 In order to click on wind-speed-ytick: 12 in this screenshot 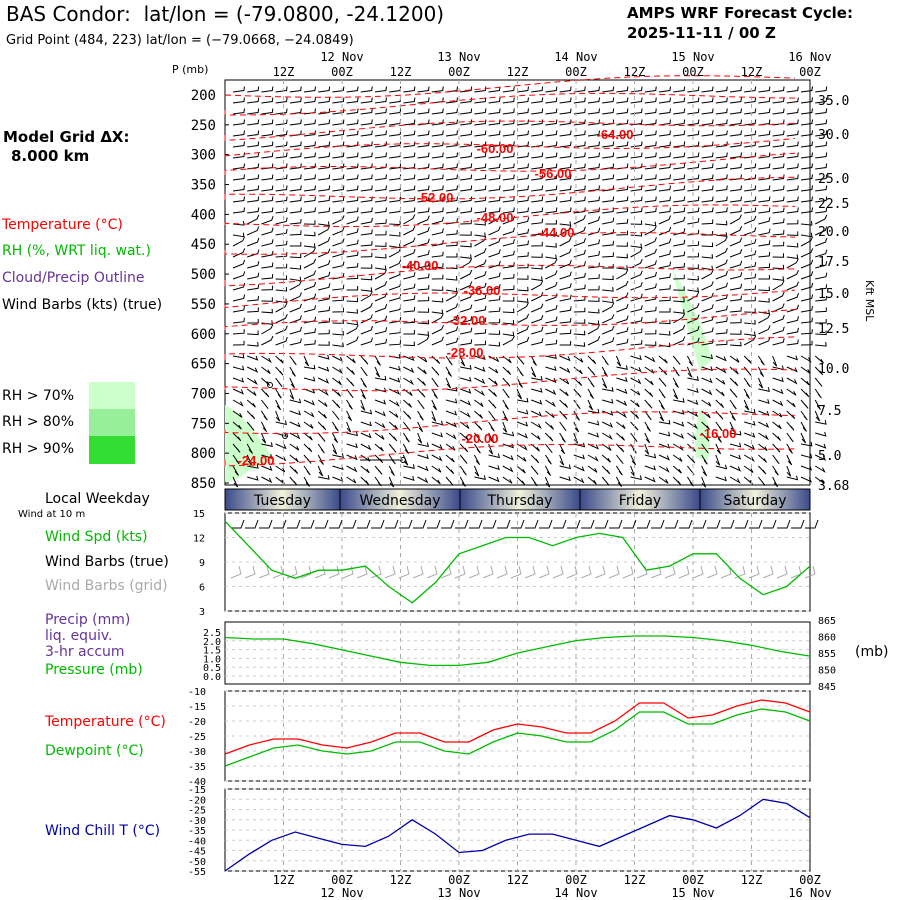, I will do `click(199, 539)`.